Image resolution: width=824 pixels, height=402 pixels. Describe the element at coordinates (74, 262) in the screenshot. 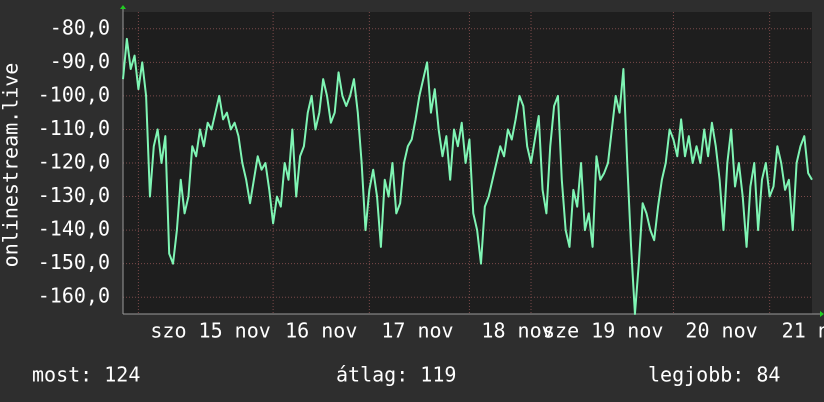

I see `y-tick-label: -150,0` at that location.